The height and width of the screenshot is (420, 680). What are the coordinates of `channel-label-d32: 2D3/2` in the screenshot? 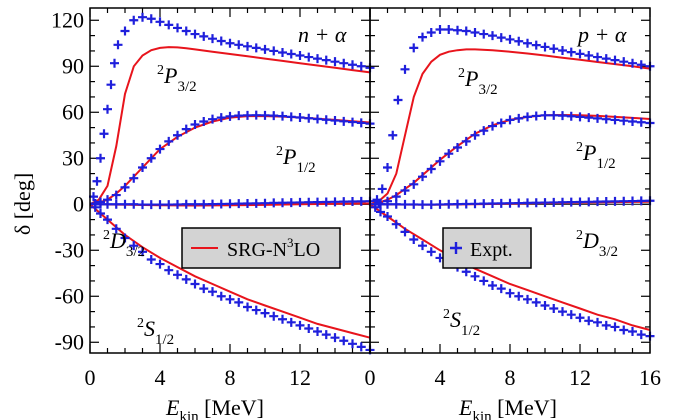 It's located at (597, 244).